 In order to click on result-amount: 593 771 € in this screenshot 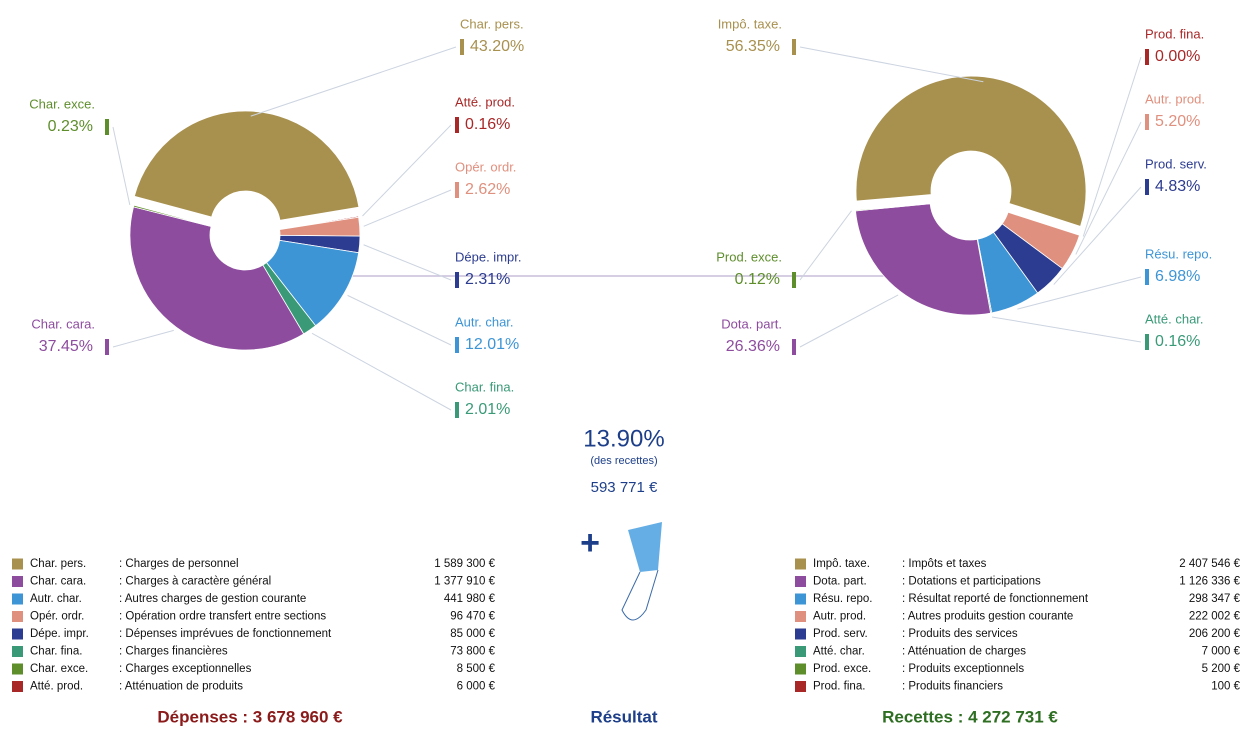, I will do `click(624, 487)`.